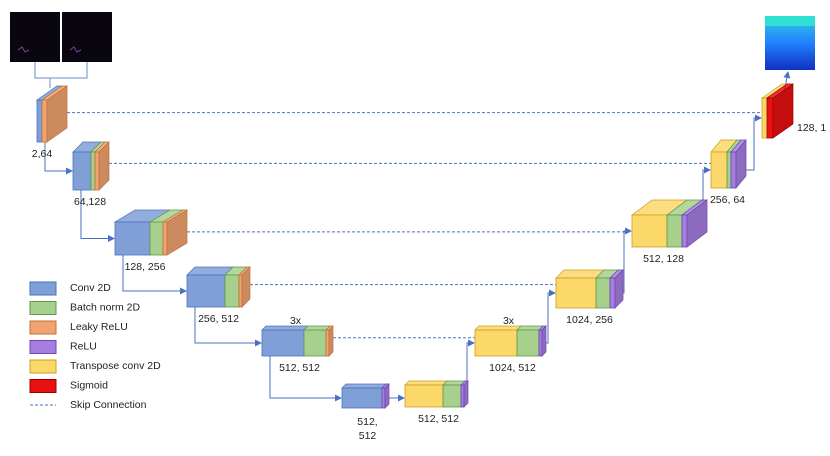  What do you see at coordinates (811, 128) in the screenshot?
I see `block-label: 128, 1` at bounding box center [811, 128].